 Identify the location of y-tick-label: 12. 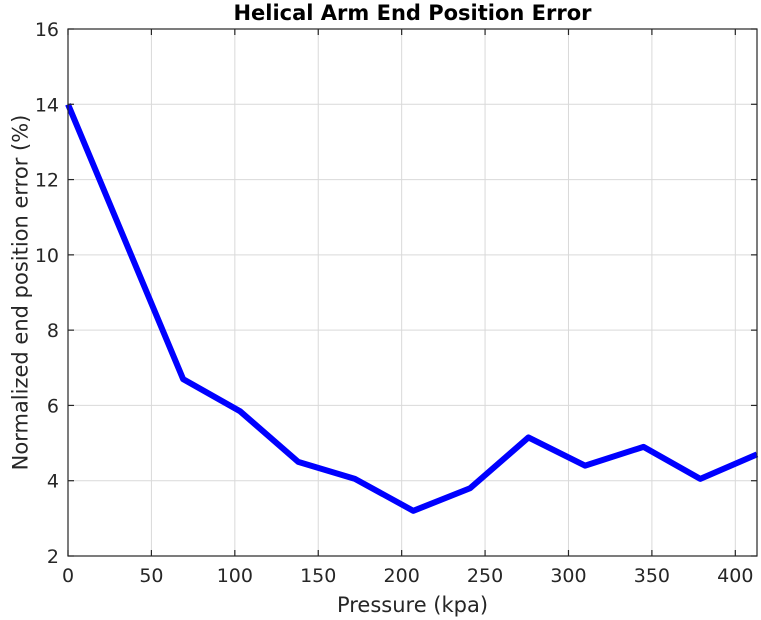
(47, 181).